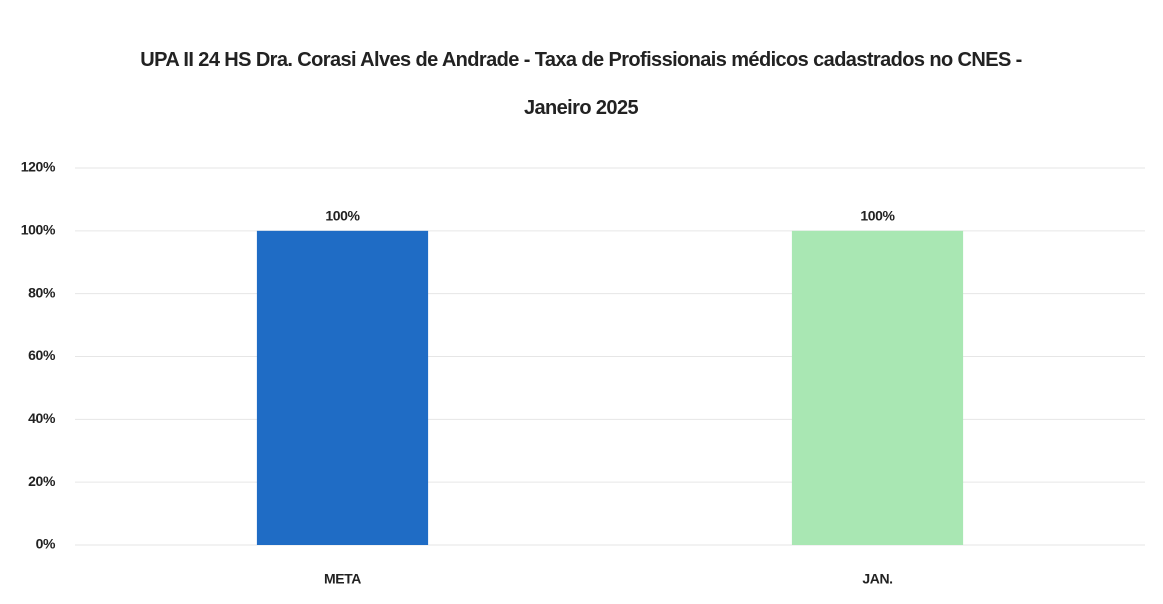 This screenshot has height=604, width=1163. Describe the element at coordinates (42, 292) in the screenshot. I see `y-tick-label: 80%` at that location.